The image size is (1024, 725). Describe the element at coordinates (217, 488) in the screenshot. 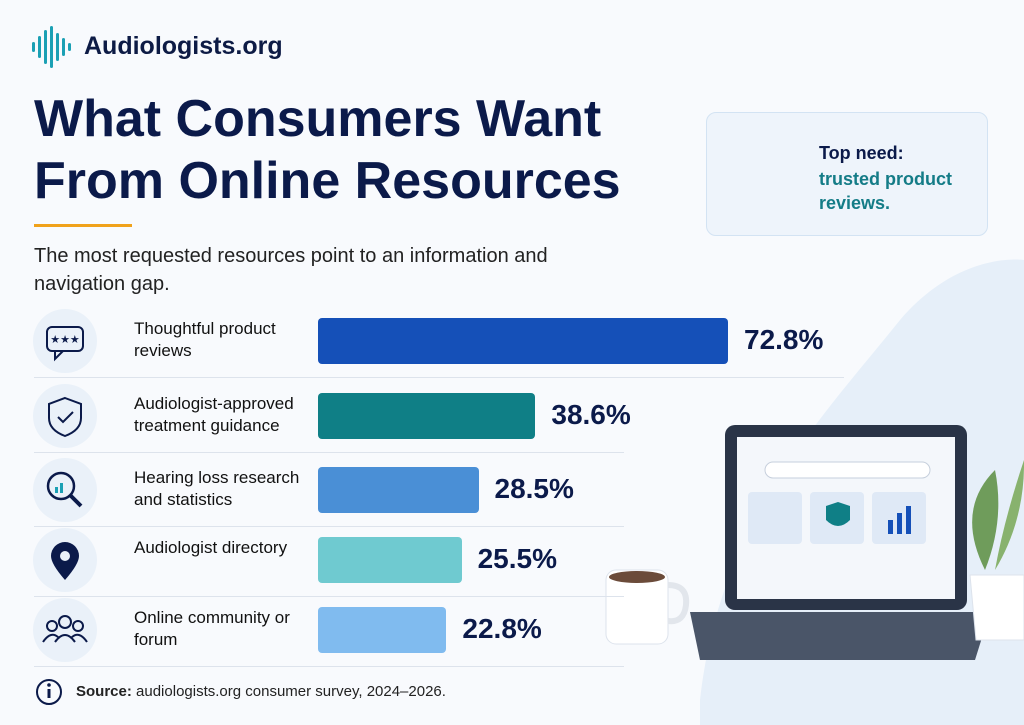

I see `category-label: Hearing loss research and statistics` at that location.